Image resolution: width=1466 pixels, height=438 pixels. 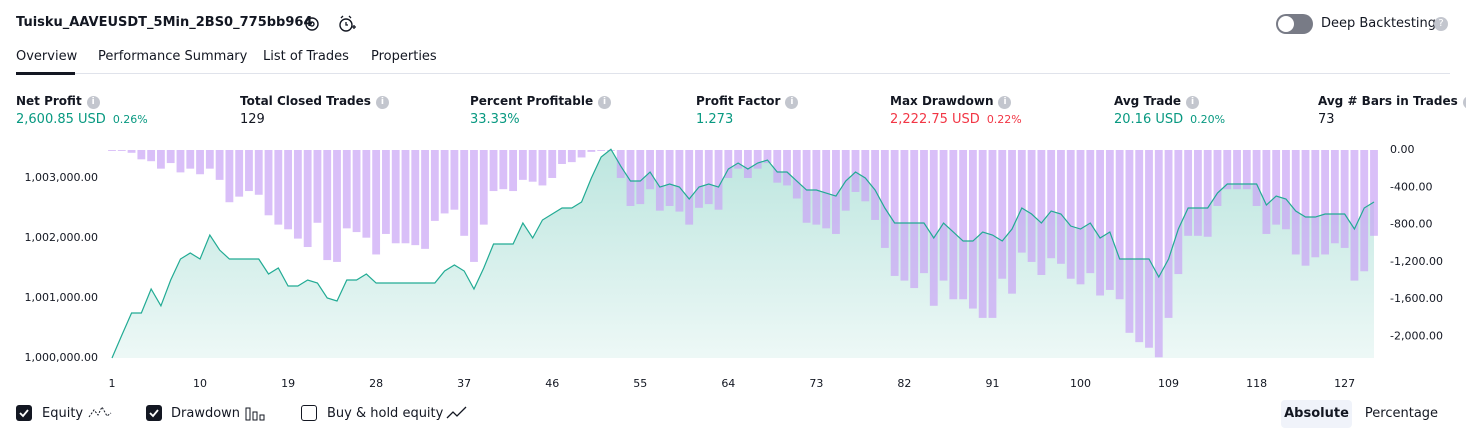 I want to click on mode-button: Absolute, so click(x=1316, y=414).